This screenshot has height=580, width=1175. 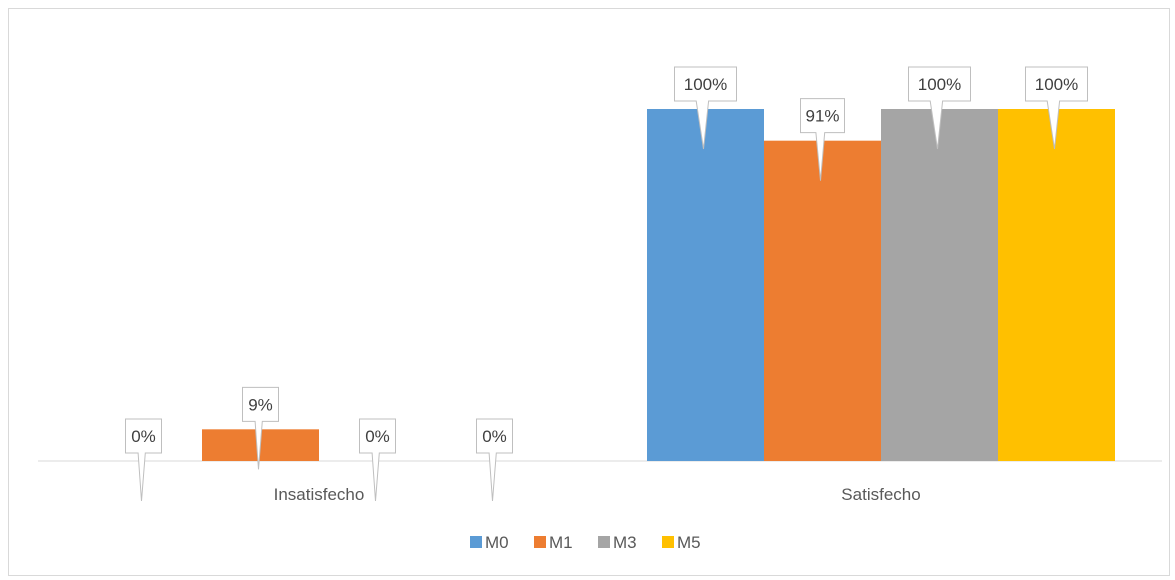 I want to click on legend-label-m3: M3, so click(x=625, y=542).